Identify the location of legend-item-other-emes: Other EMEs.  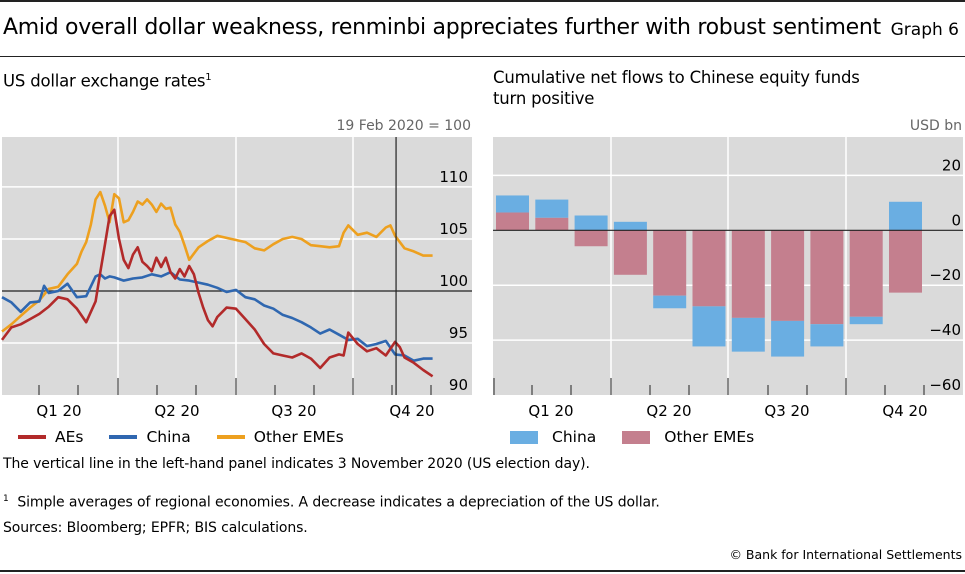
(280, 437).